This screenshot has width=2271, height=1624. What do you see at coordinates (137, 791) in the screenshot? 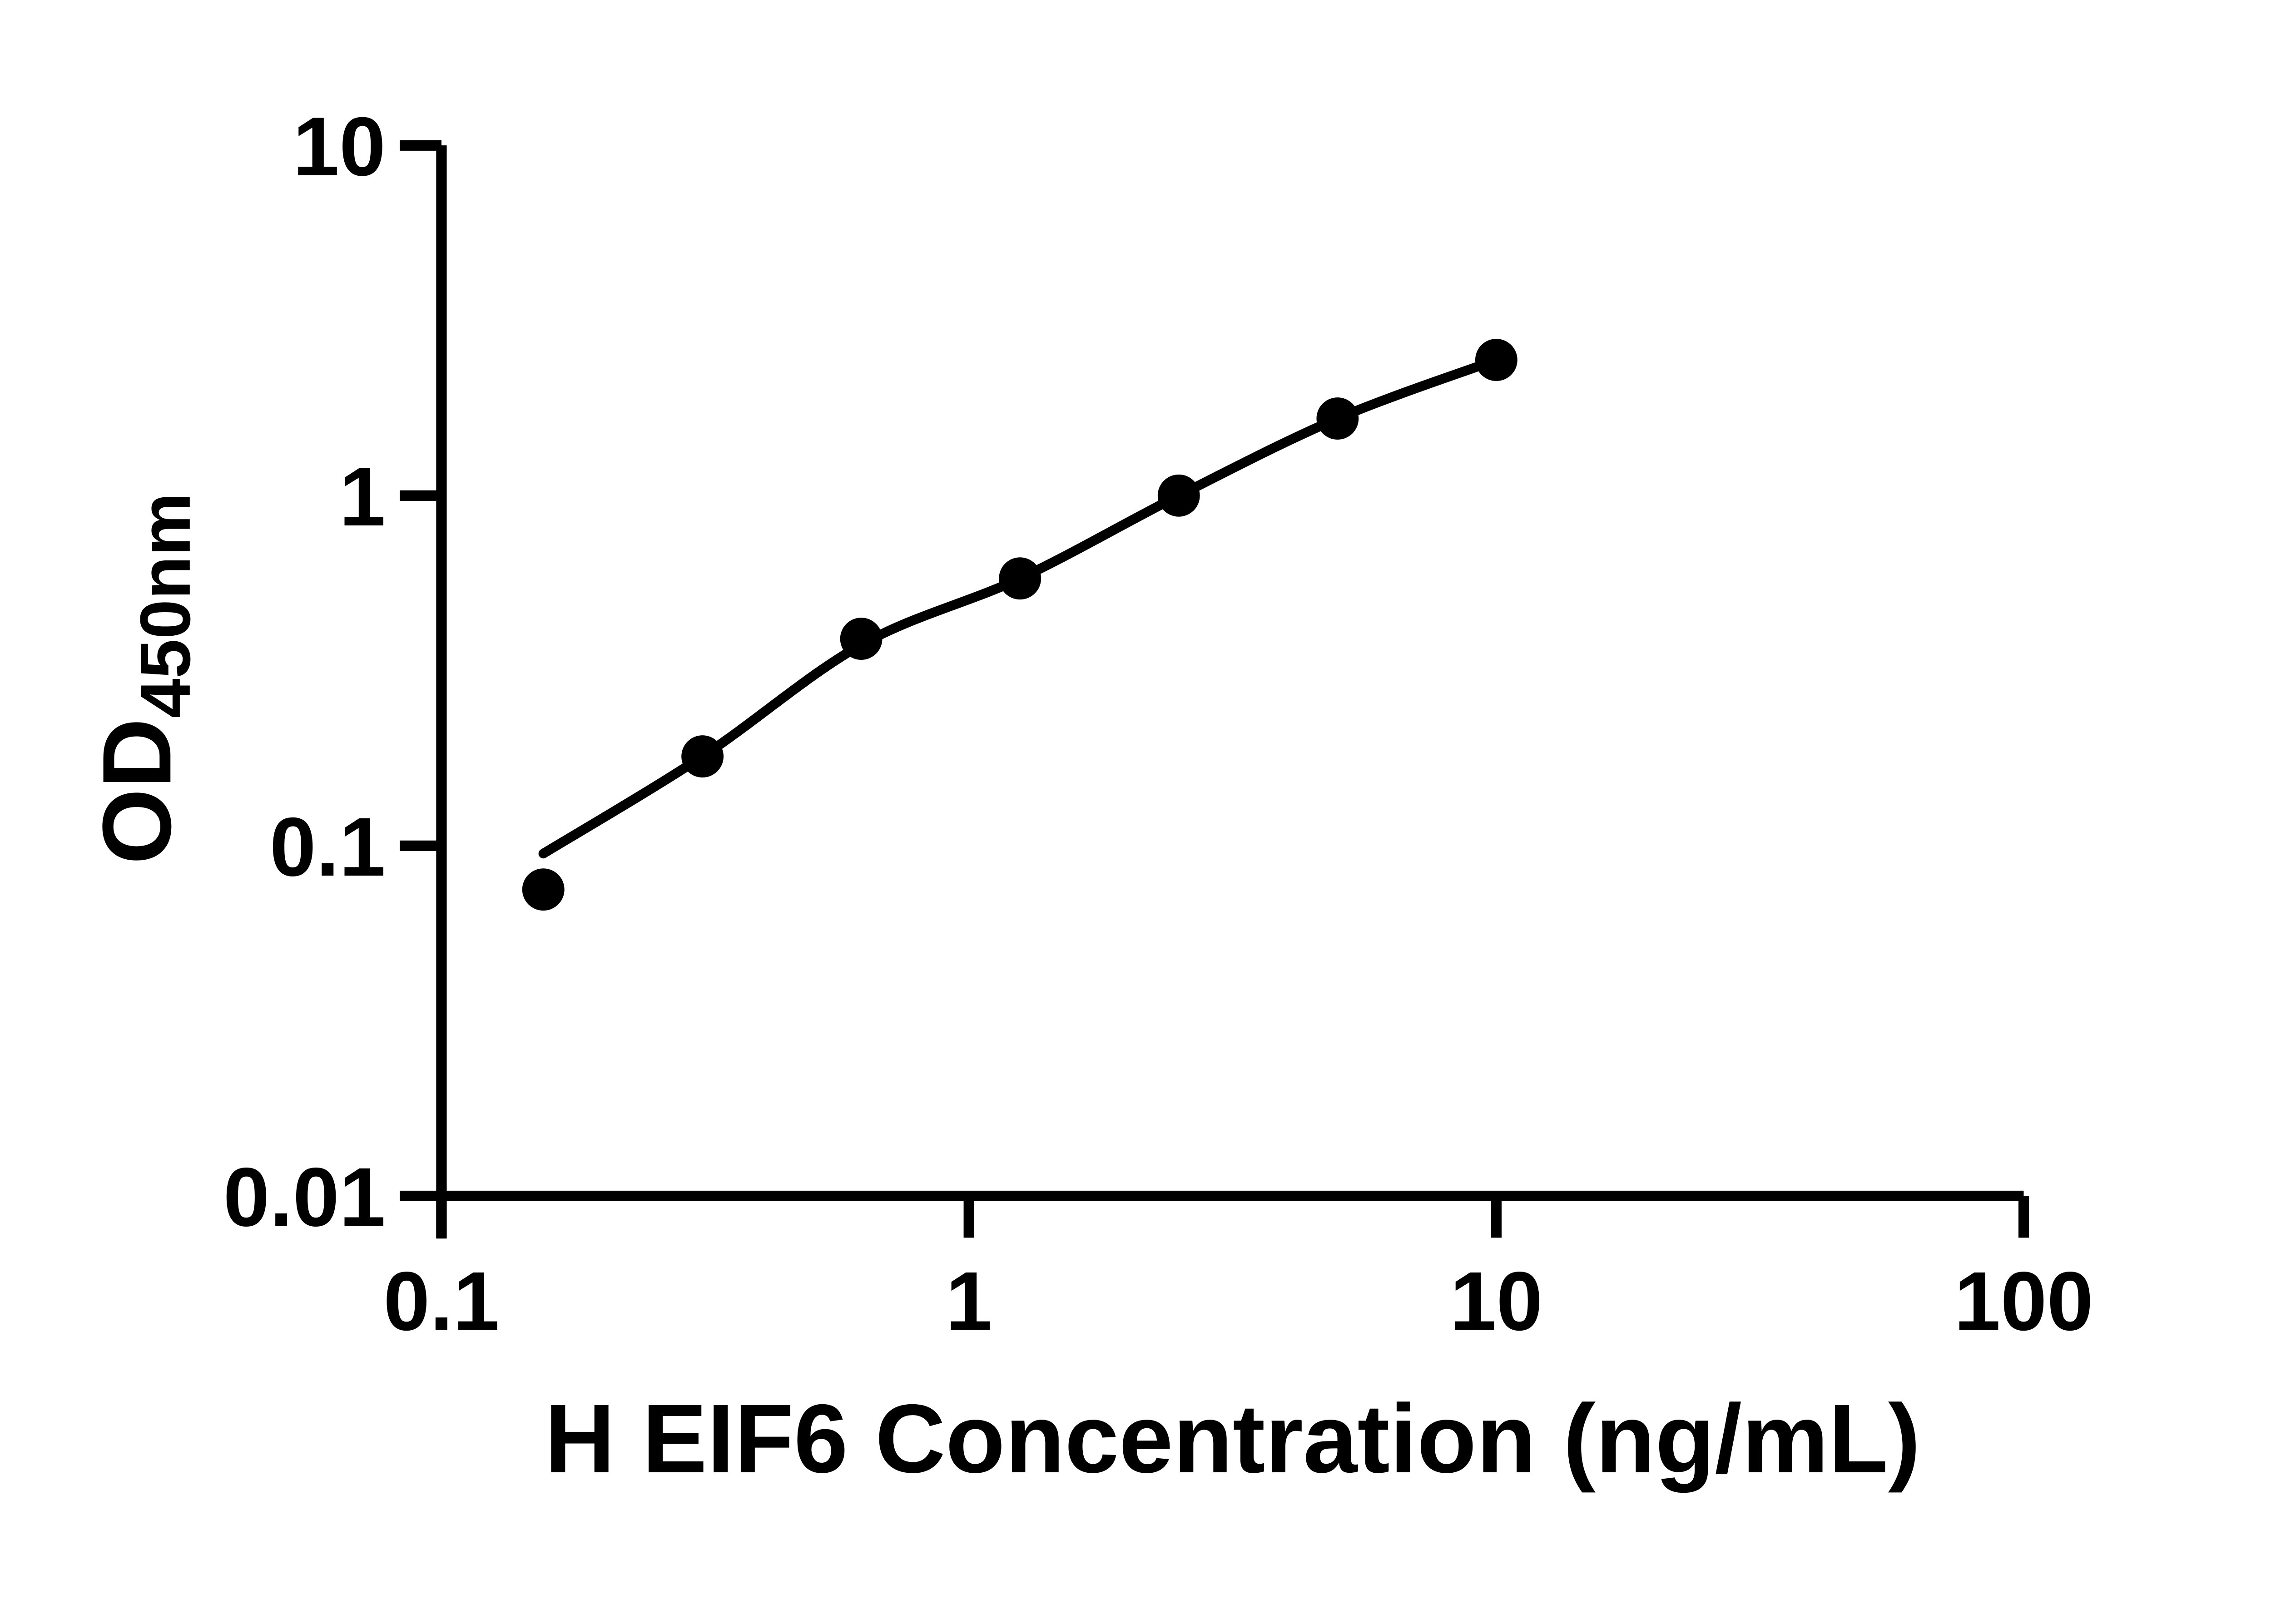
I see `y-axis-title-main: OD` at bounding box center [137, 791].